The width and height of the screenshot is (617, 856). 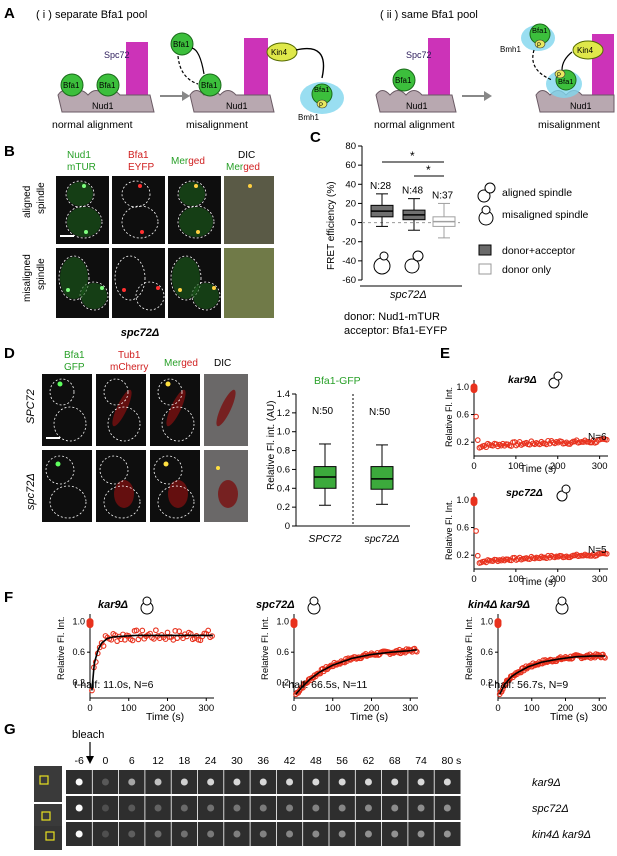 I want to click on x-tick-label: 200, so click(x=372, y=708).